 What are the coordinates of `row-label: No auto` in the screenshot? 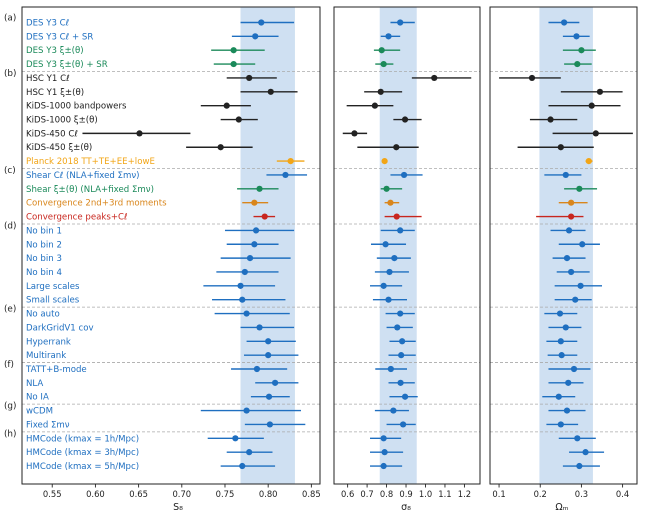 It's located at (43, 315).